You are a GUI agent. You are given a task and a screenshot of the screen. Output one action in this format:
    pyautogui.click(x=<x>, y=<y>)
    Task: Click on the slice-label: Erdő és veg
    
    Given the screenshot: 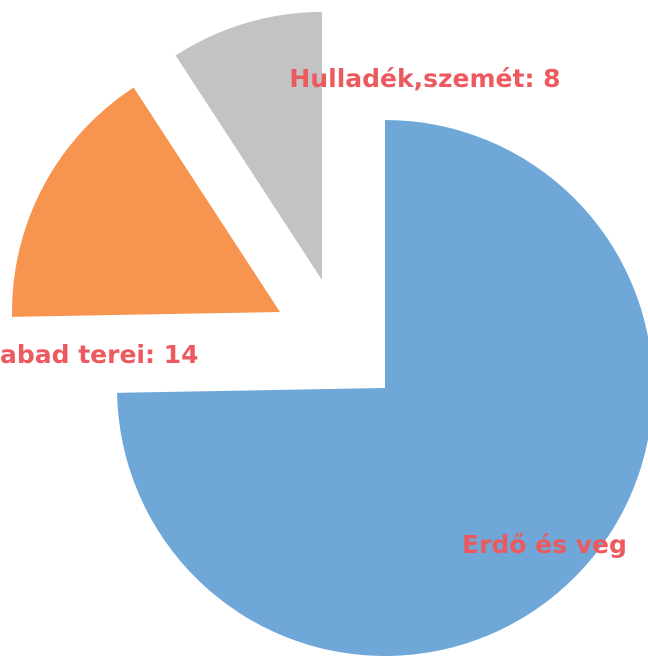 What is the action you would take?
    pyautogui.click(x=544, y=544)
    